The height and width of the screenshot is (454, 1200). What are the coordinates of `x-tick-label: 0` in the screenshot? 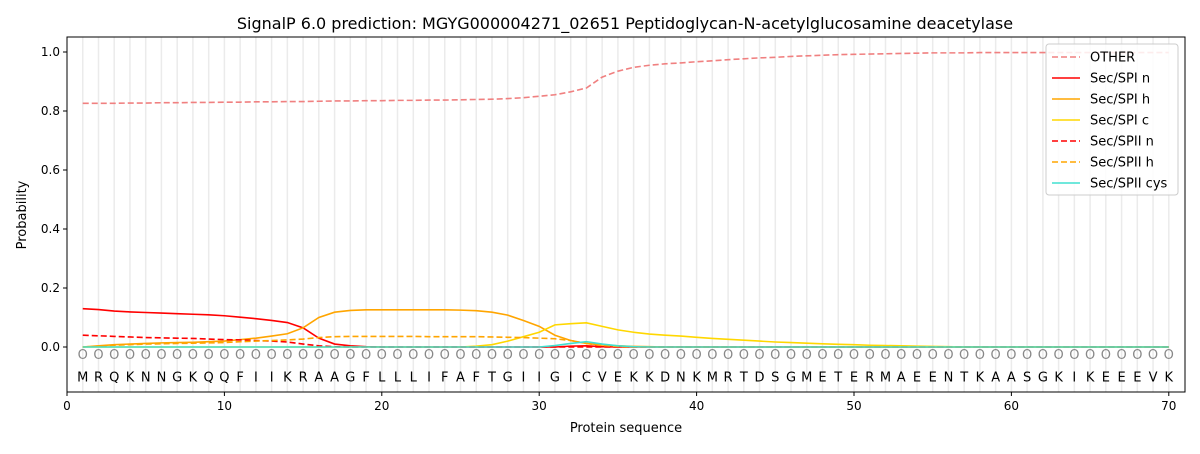 It's located at (67, 406).